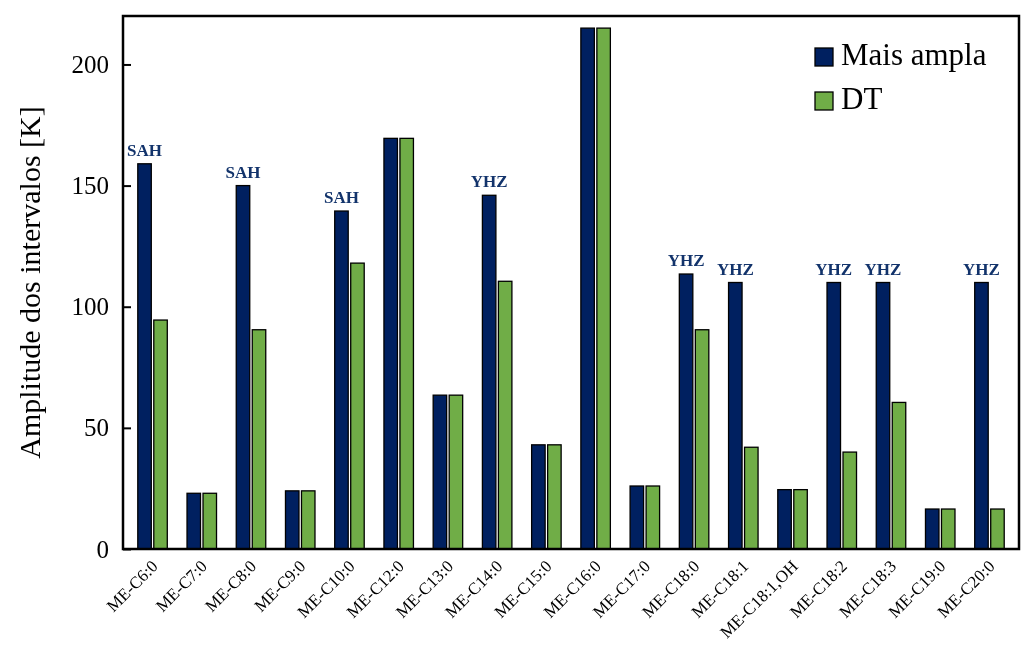  What do you see at coordinates (914, 54) in the screenshot?
I see `legend-label: Mais ampla` at bounding box center [914, 54].